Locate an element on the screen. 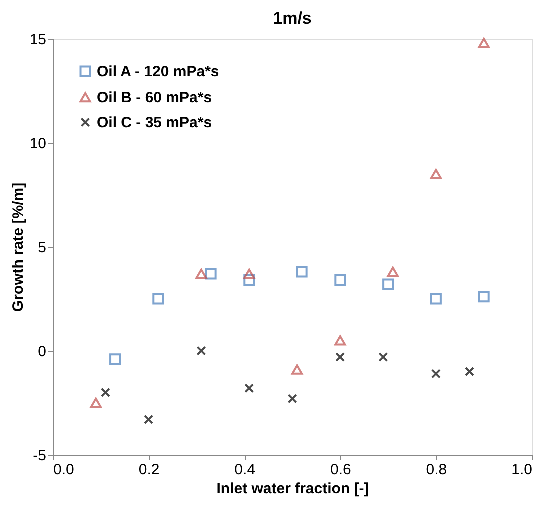 This screenshot has width=553, height=506. x-tick-label: 0.4 is located at coordinates (245, 470).